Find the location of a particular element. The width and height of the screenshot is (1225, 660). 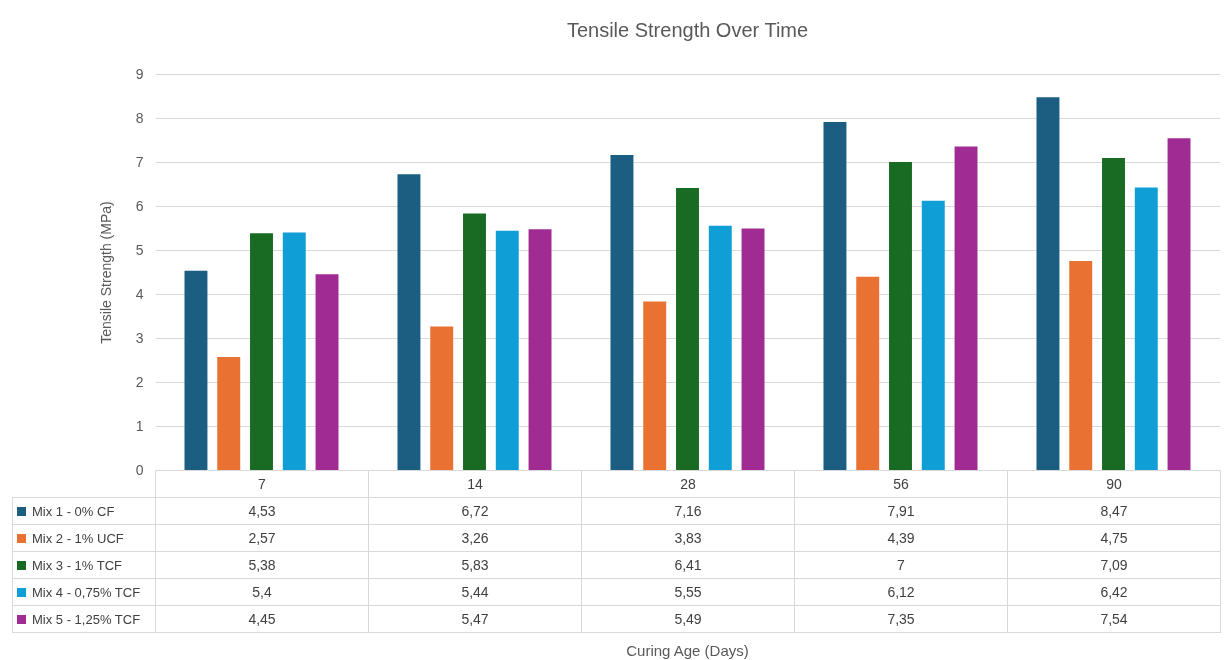

text: Curing Age (Days) is located at coordinates (687, 650).